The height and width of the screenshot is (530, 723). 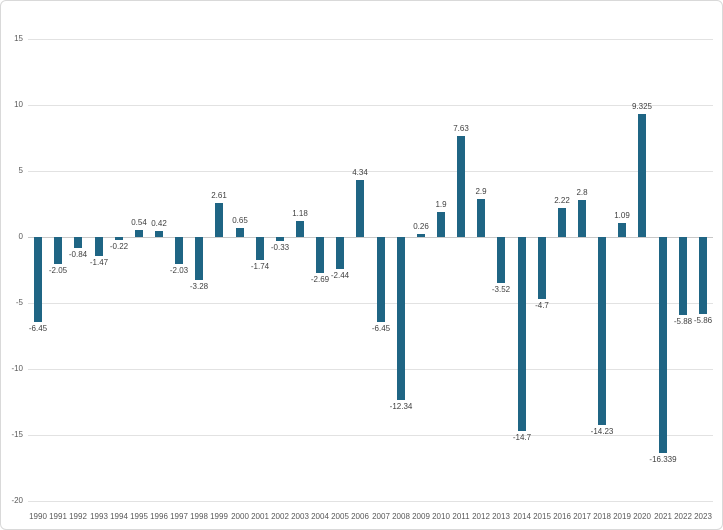 I want to click on data-label: 2.61, so click(x=219, y=195).